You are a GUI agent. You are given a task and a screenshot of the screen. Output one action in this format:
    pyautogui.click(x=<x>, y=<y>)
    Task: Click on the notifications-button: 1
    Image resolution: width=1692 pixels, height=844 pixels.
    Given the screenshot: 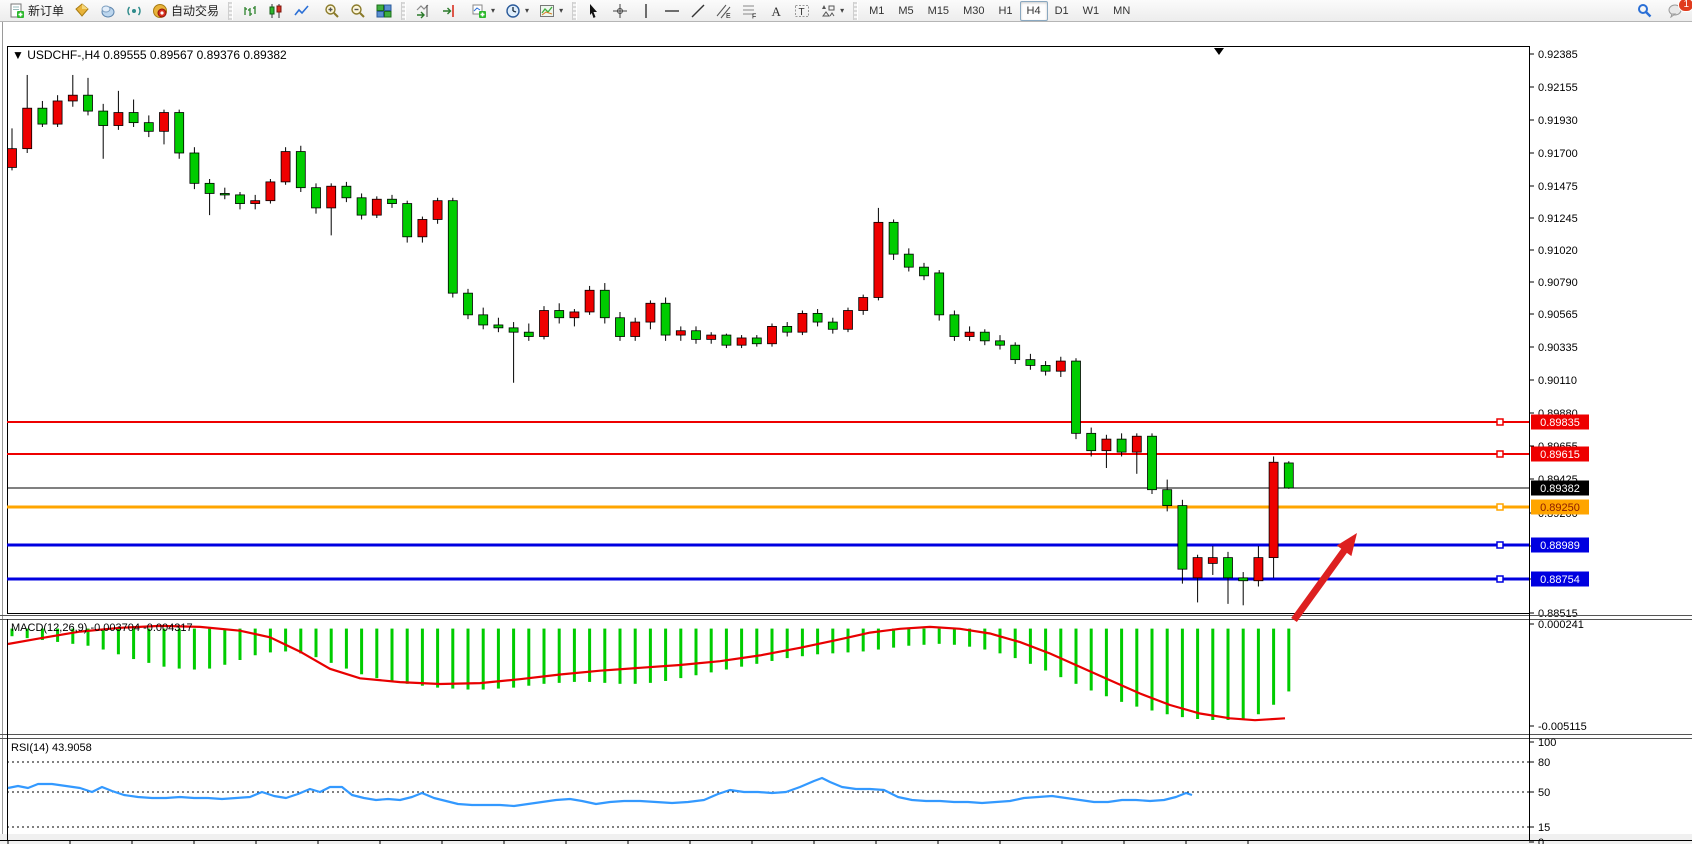 What is the action you would take?
    pyautogui.click(x=1677, y=10)
    